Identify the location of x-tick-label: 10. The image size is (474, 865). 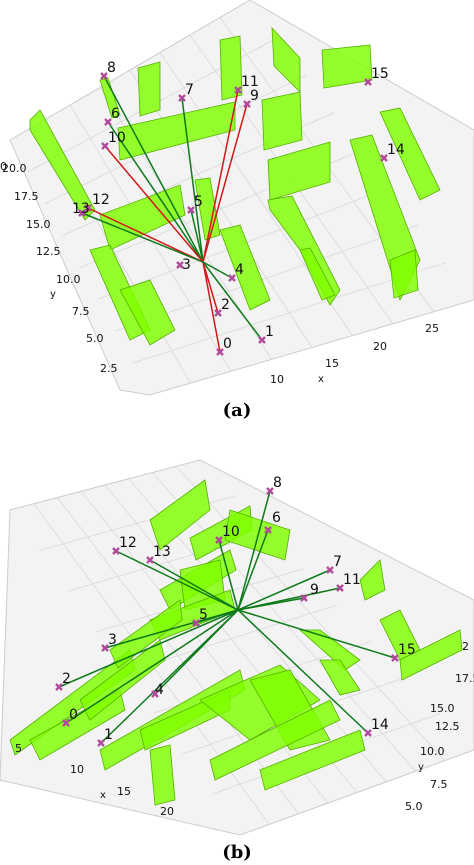
(77, 769).